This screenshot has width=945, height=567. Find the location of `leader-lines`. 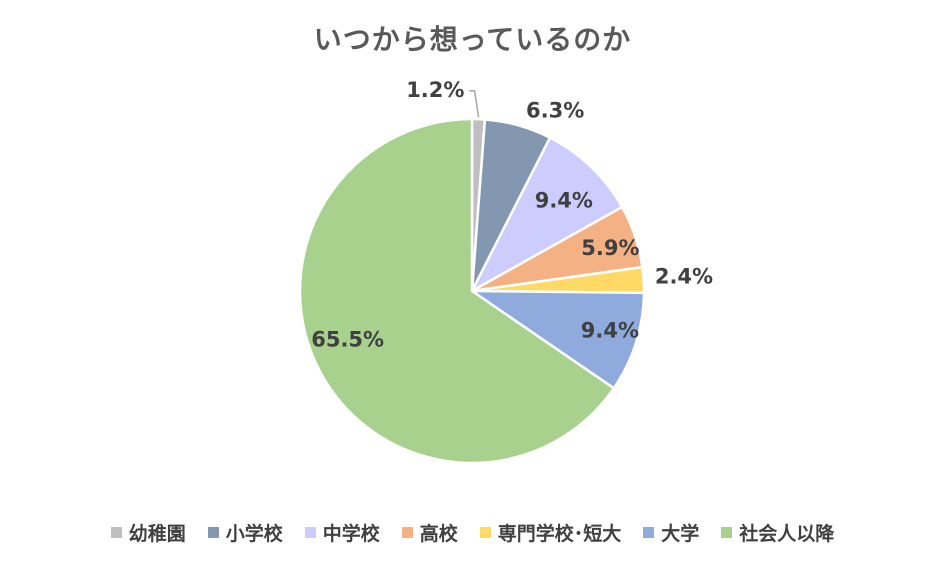

leader-lines is located at coordinates (474, 104).